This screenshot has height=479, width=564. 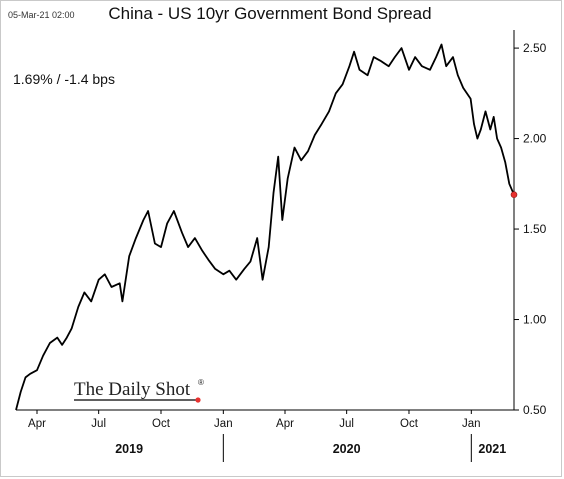 What do you see at coordinates (535, 139) in the screenshot?
I see `y-tick-label: 2.00` at bounding box center [535, 139].